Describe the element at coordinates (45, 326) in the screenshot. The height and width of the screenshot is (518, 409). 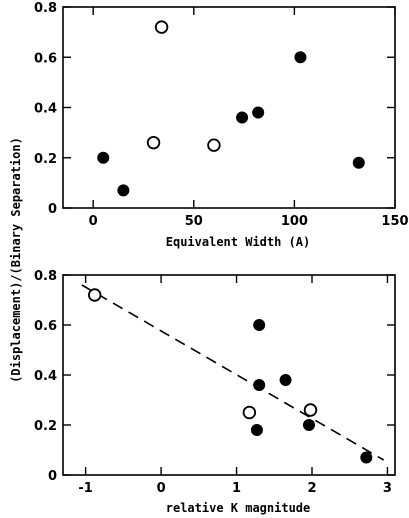
I see `bottom-y-tick-label: 0.6` at that location.